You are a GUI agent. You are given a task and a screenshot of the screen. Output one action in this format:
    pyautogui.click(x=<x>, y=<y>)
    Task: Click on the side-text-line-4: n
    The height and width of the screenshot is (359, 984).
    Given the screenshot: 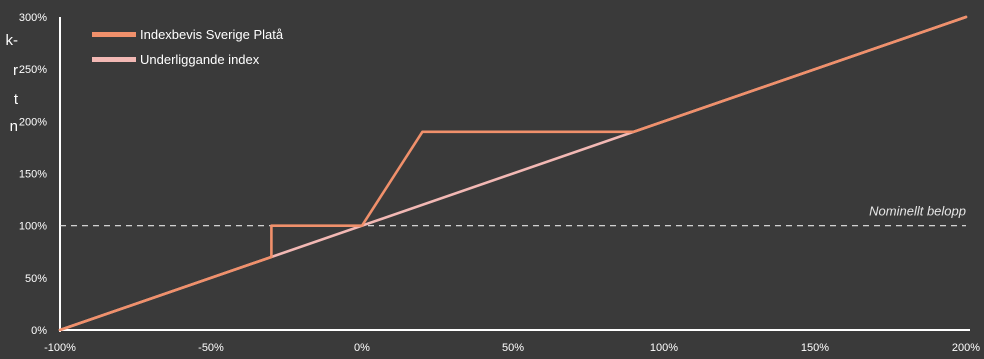 What is the action you would take?
    pyautogui.click(x=13, y=126)
    